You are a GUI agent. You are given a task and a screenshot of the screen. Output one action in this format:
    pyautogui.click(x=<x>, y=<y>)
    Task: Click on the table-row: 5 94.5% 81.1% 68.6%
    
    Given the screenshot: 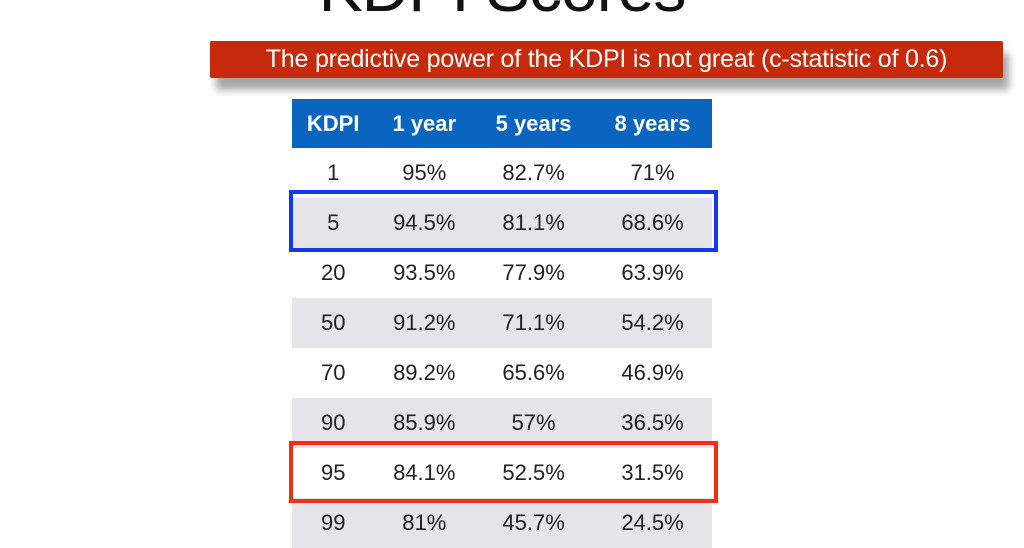 What is the action you would take?
    pyautogui.click(x=502, y=223)
    